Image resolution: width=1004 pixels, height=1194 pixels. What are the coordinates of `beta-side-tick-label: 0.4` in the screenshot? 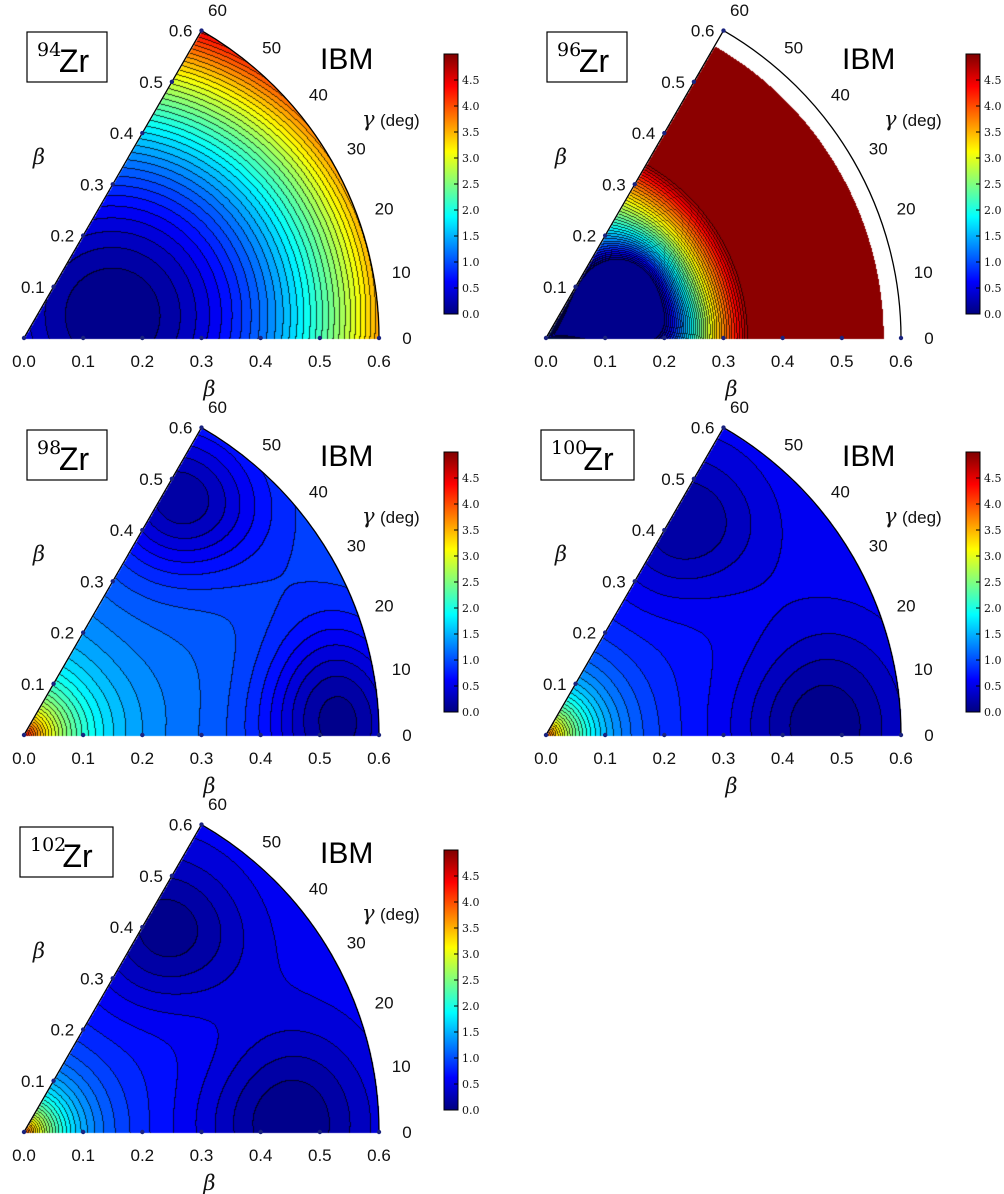 It's located at (644, 530).